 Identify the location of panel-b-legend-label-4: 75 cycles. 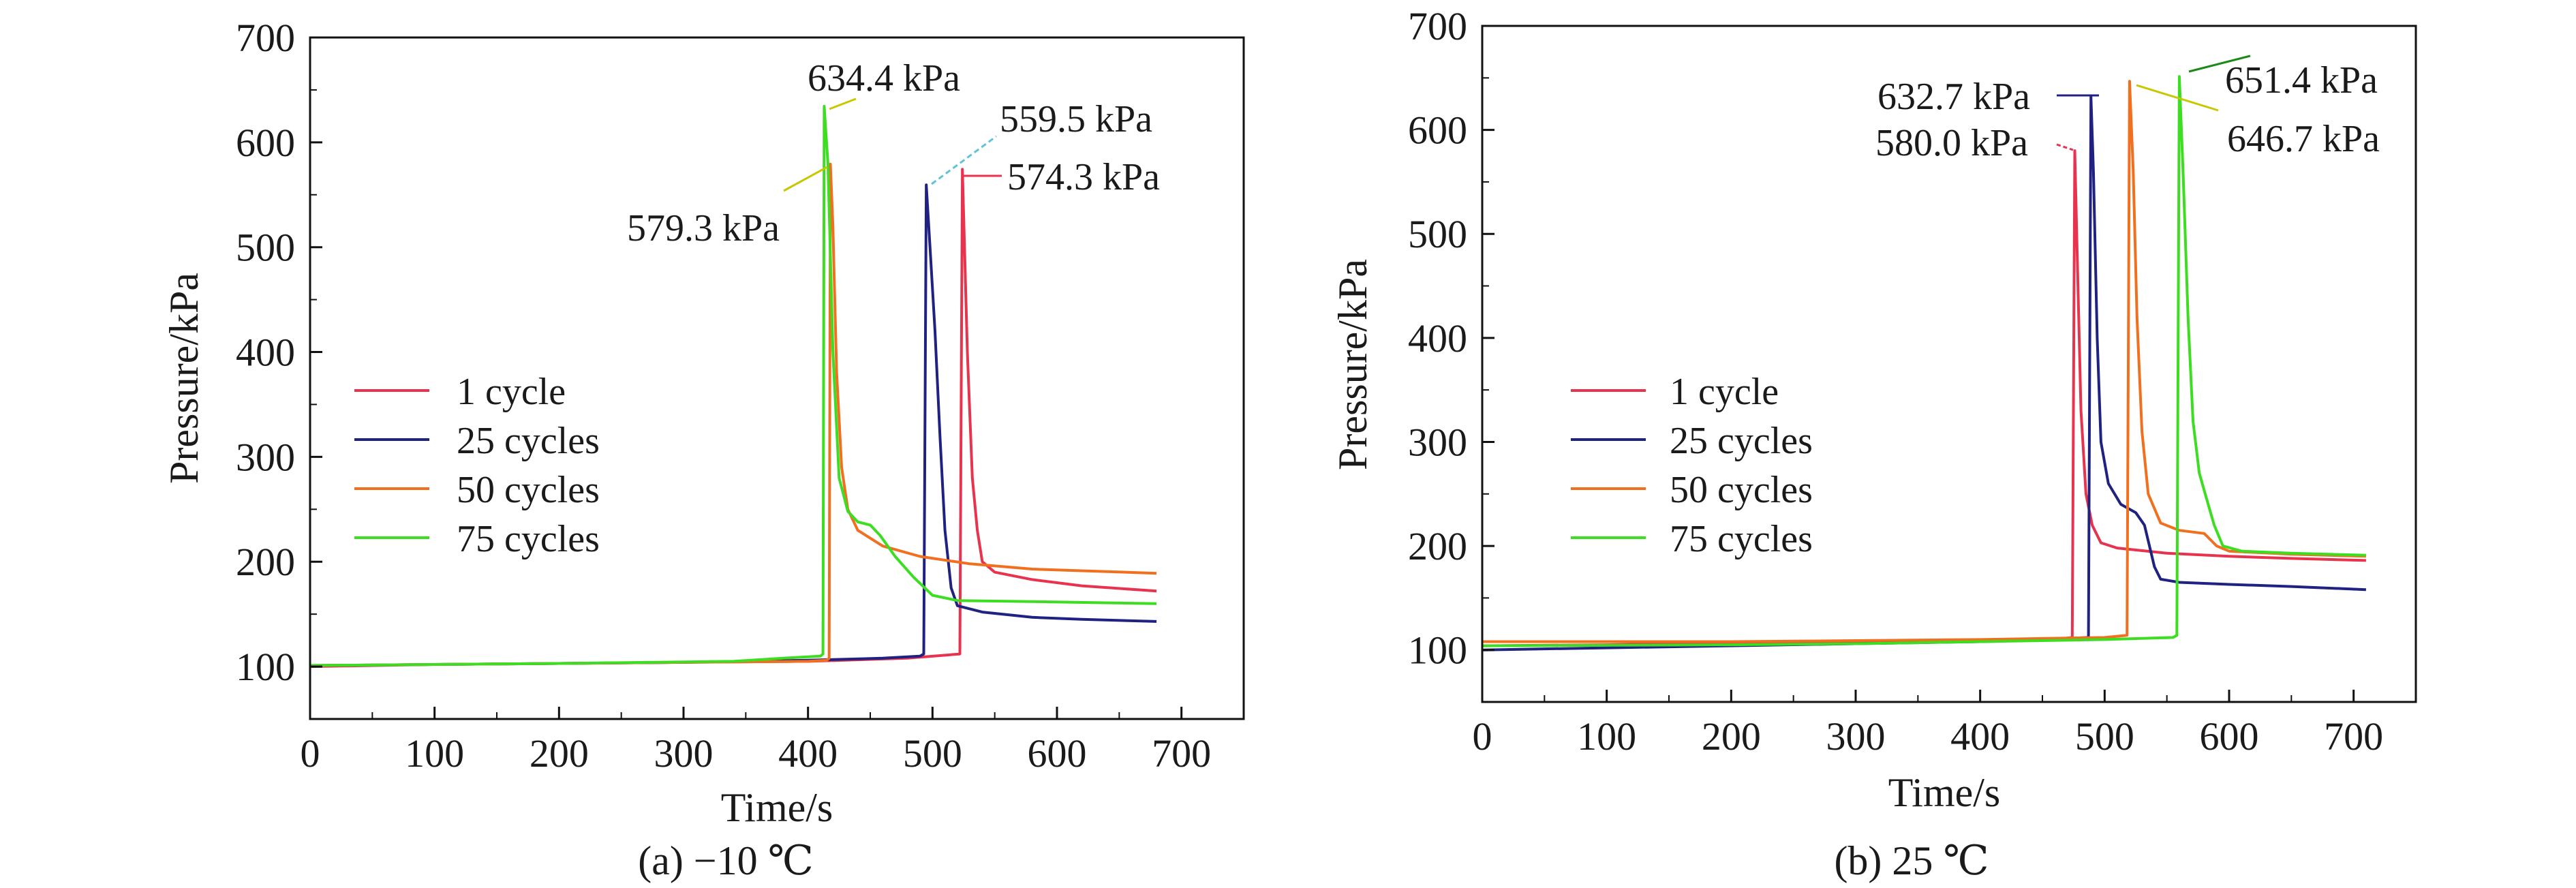
(1742, 539).